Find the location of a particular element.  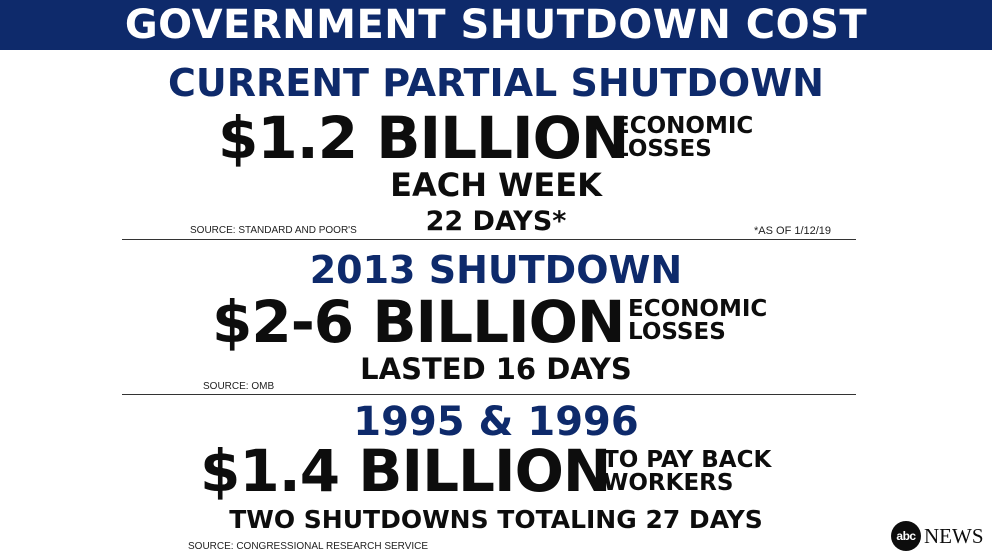

amount-1995: $1.4 BILLION is located at coordinates (405, 471).